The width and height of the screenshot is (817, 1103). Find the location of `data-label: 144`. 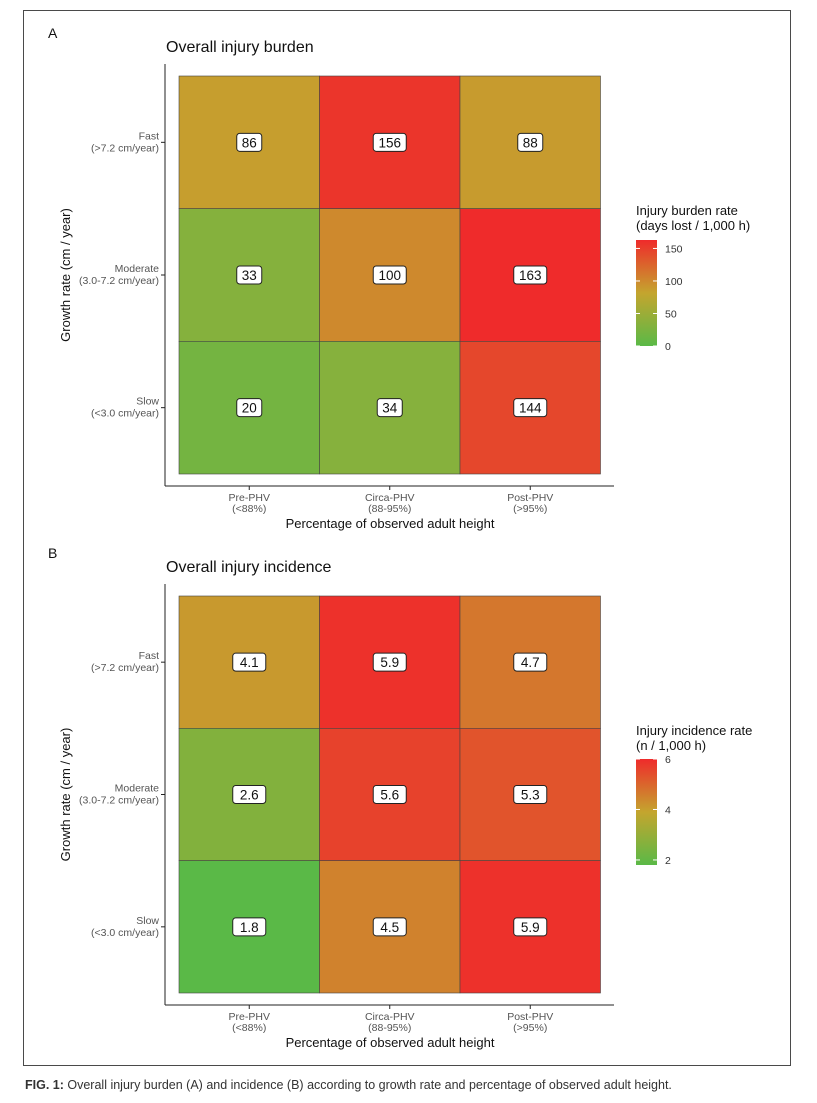

data-label: 144 is located at coordinates (530, 408).